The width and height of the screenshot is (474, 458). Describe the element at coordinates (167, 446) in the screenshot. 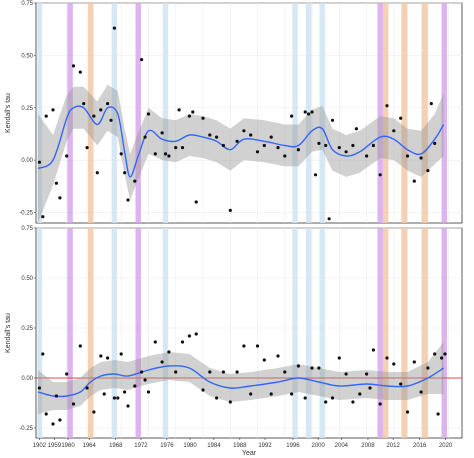

I see `x-tick-label: 1976` at that location.